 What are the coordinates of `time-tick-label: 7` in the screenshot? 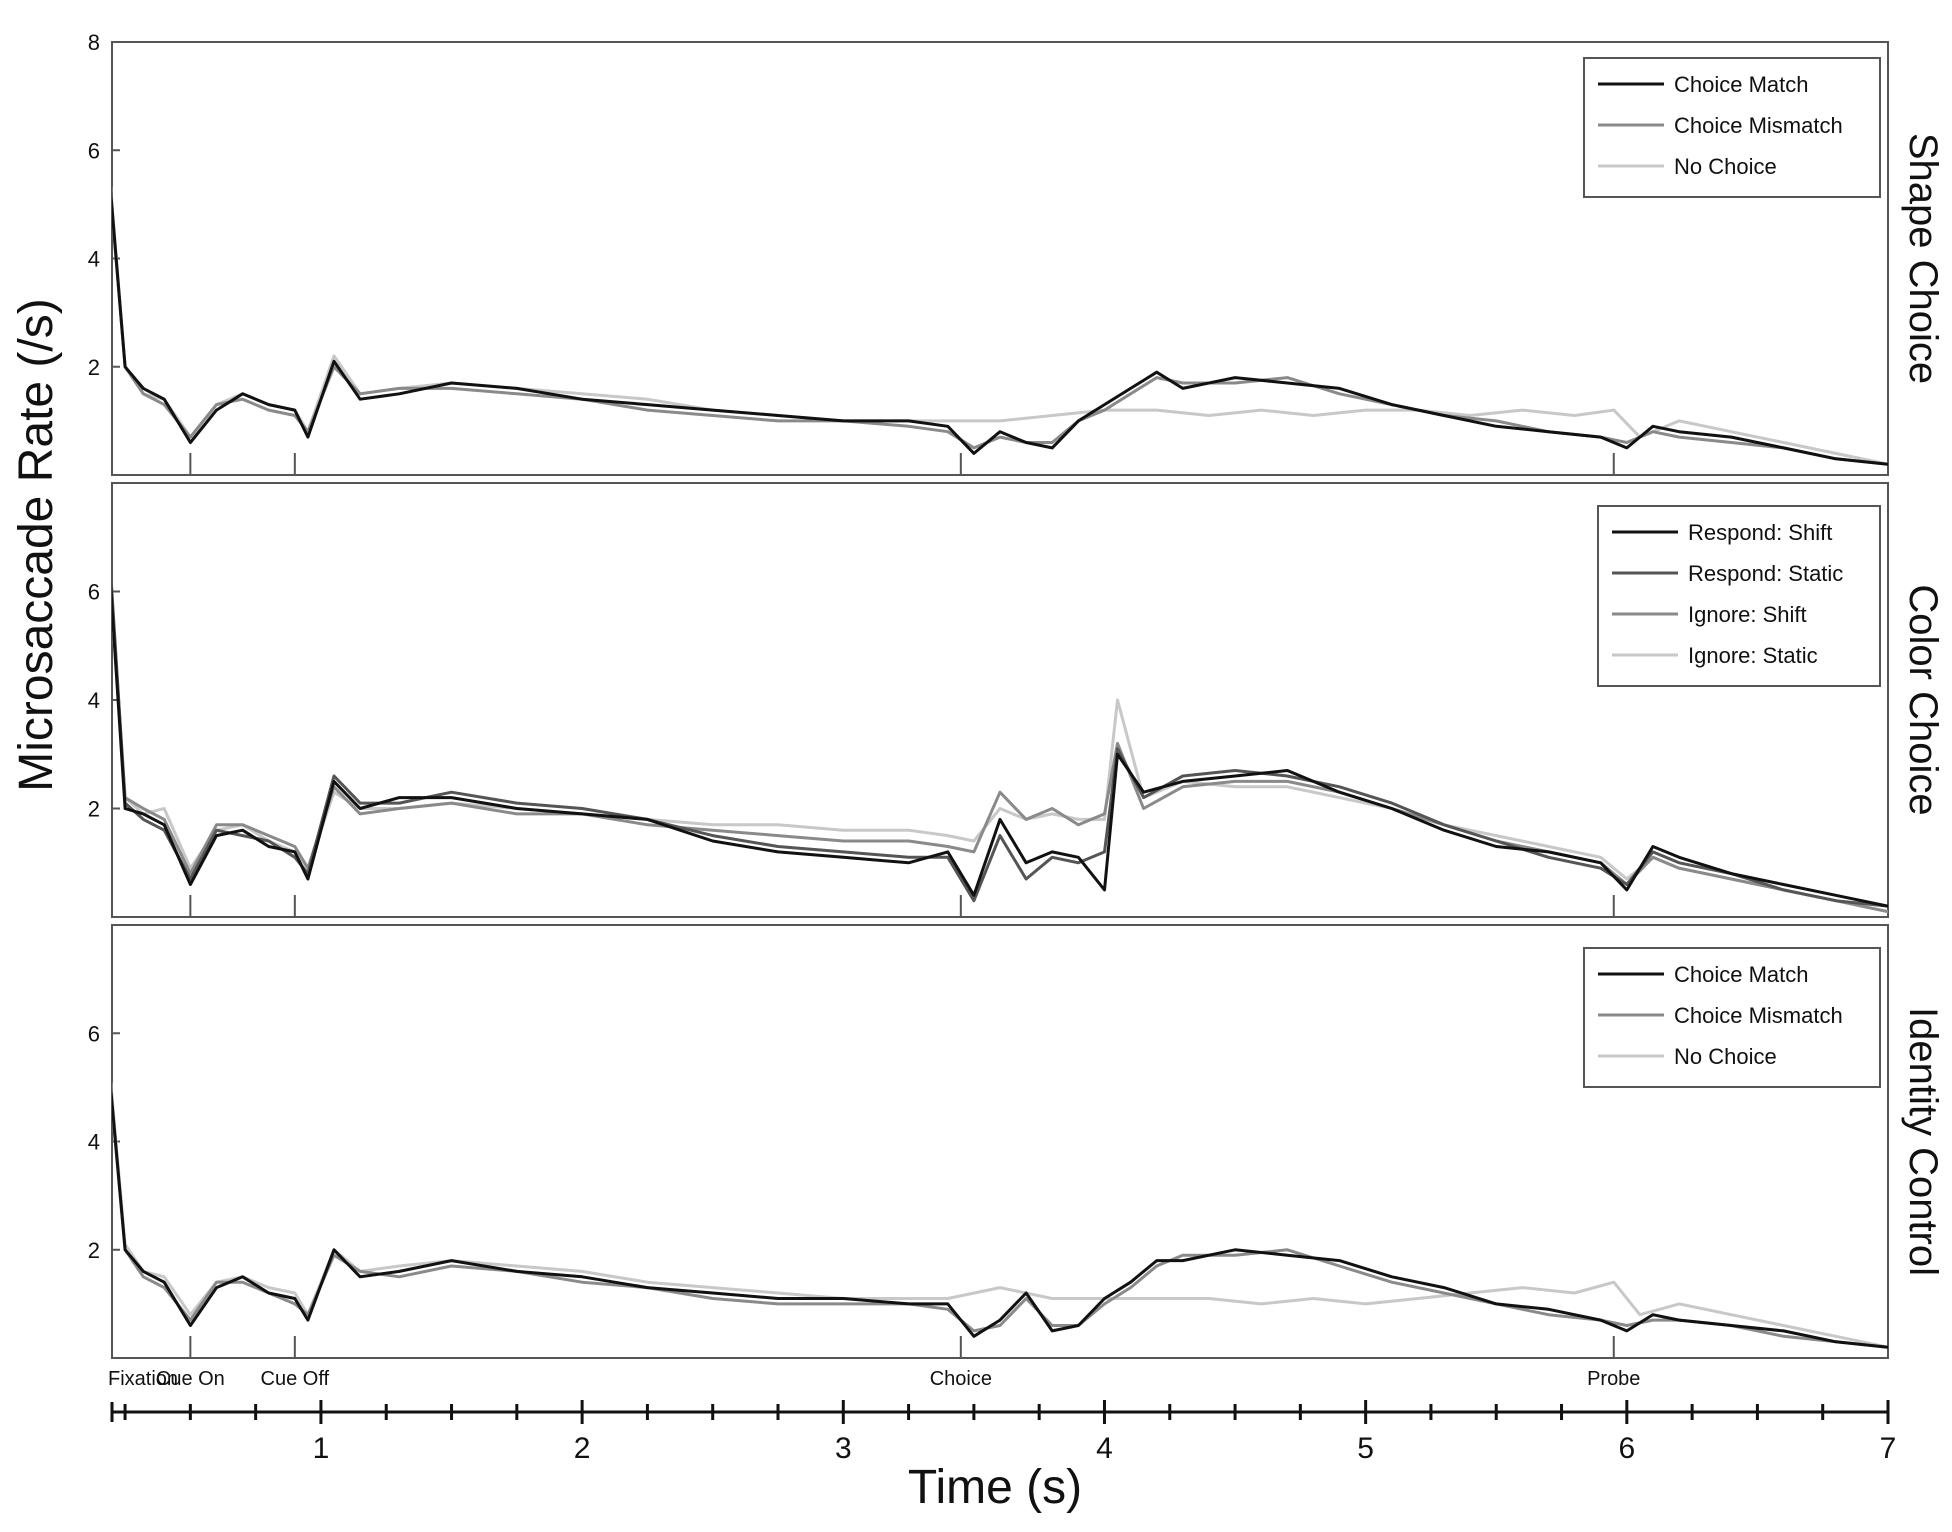 It's located at (1888, 1448).